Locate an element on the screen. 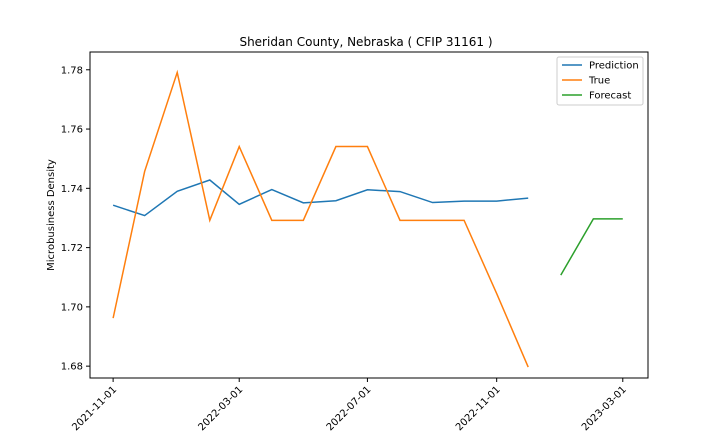 The height and width of the screenshot is (432, 720). chart-title: Sheridan County, Nebraska ( CFIP 31161 ) is located at coordinates (365, 42).